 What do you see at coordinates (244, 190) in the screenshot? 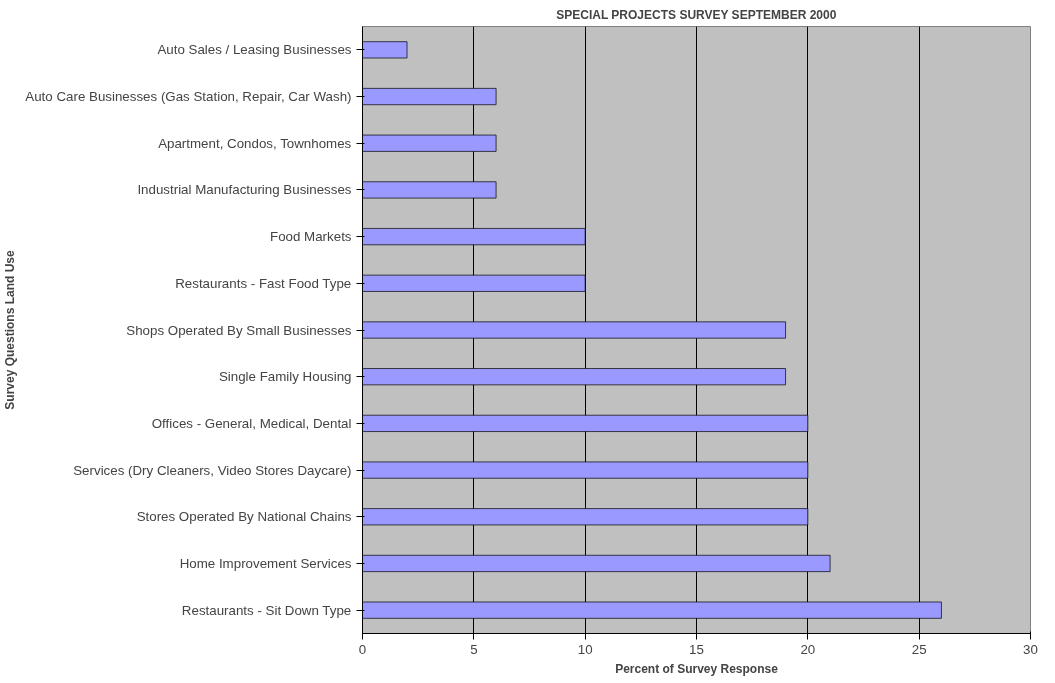
I see `y-tick-label: Industrial Manufacturing Businesses` at bounding box center [244, 190].